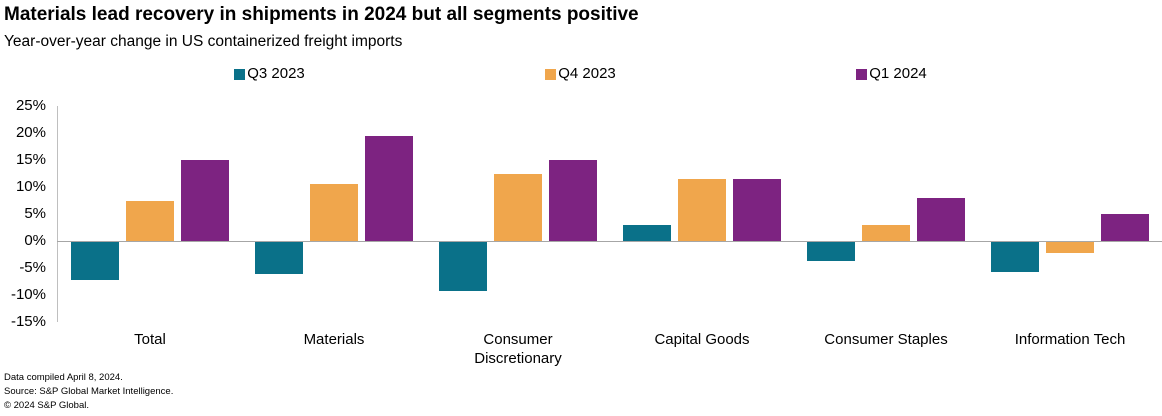 The height and width of the screenshot is (416, 1162). What do you see at coordinates (35, 240) in the screenshot?
I see `y-tick-label-0: 0%` at bounding box center [35, 240].